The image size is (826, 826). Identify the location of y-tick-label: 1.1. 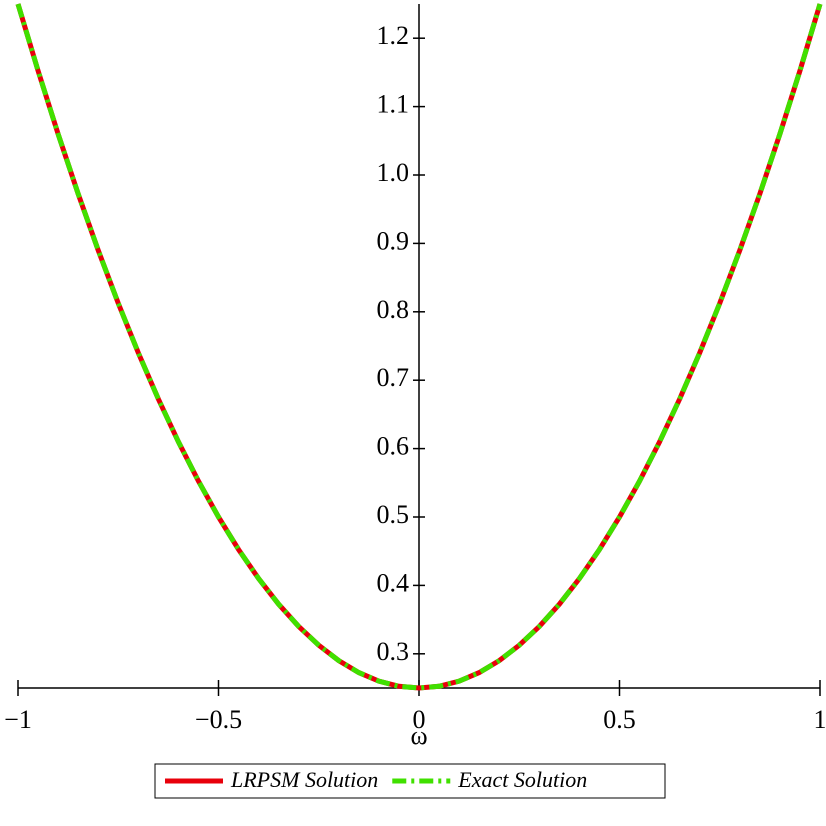
(393, 104).